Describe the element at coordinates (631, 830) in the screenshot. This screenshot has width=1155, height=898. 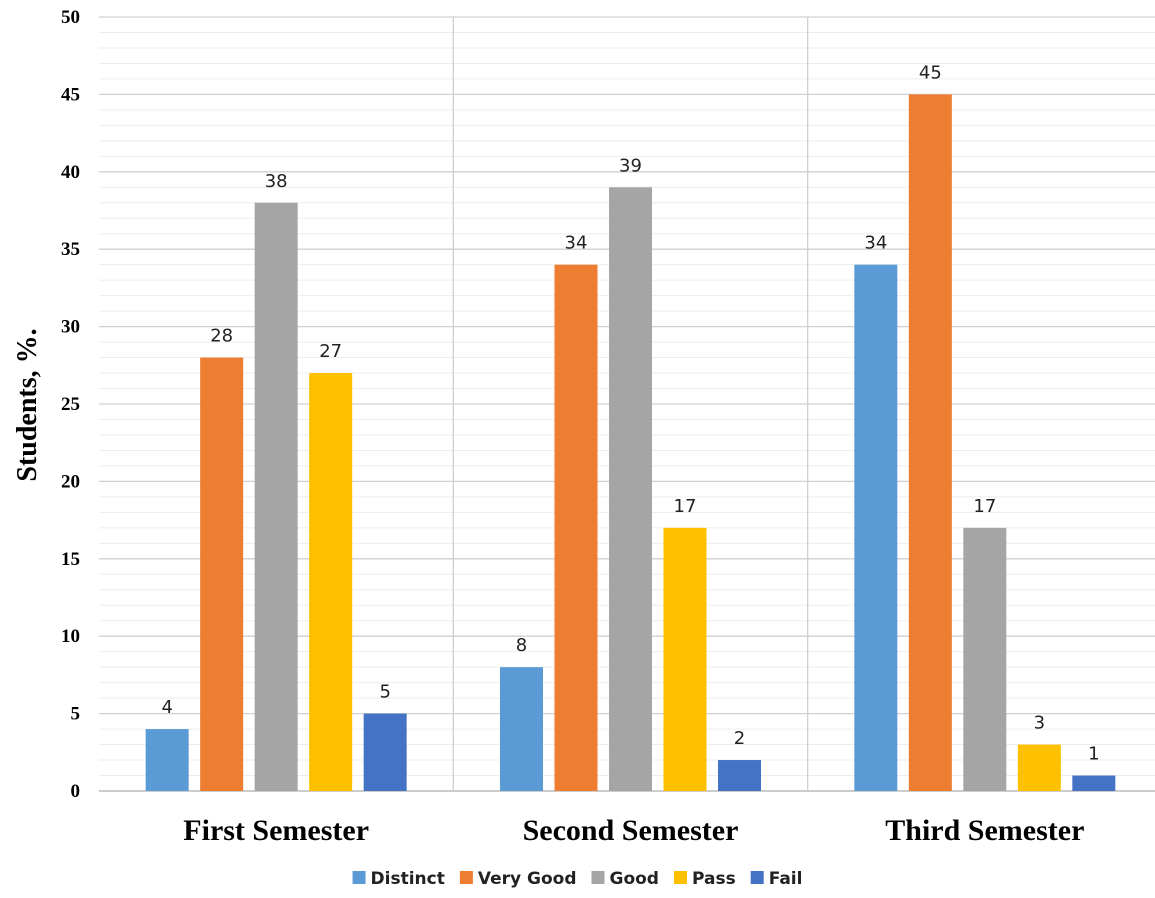
I see `x-category-label: Second Semester` at that location.